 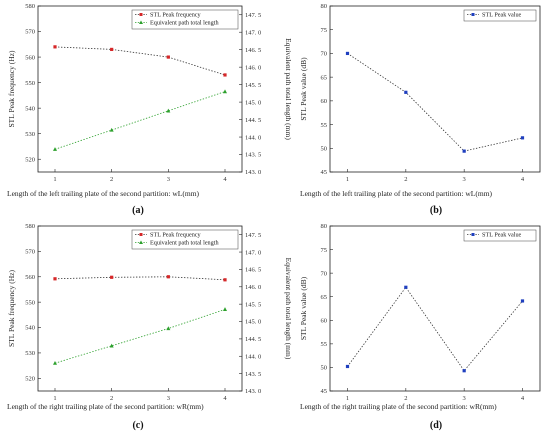 I want to click on y2-tick-label: 147. 0, so click(x=253, y=32).